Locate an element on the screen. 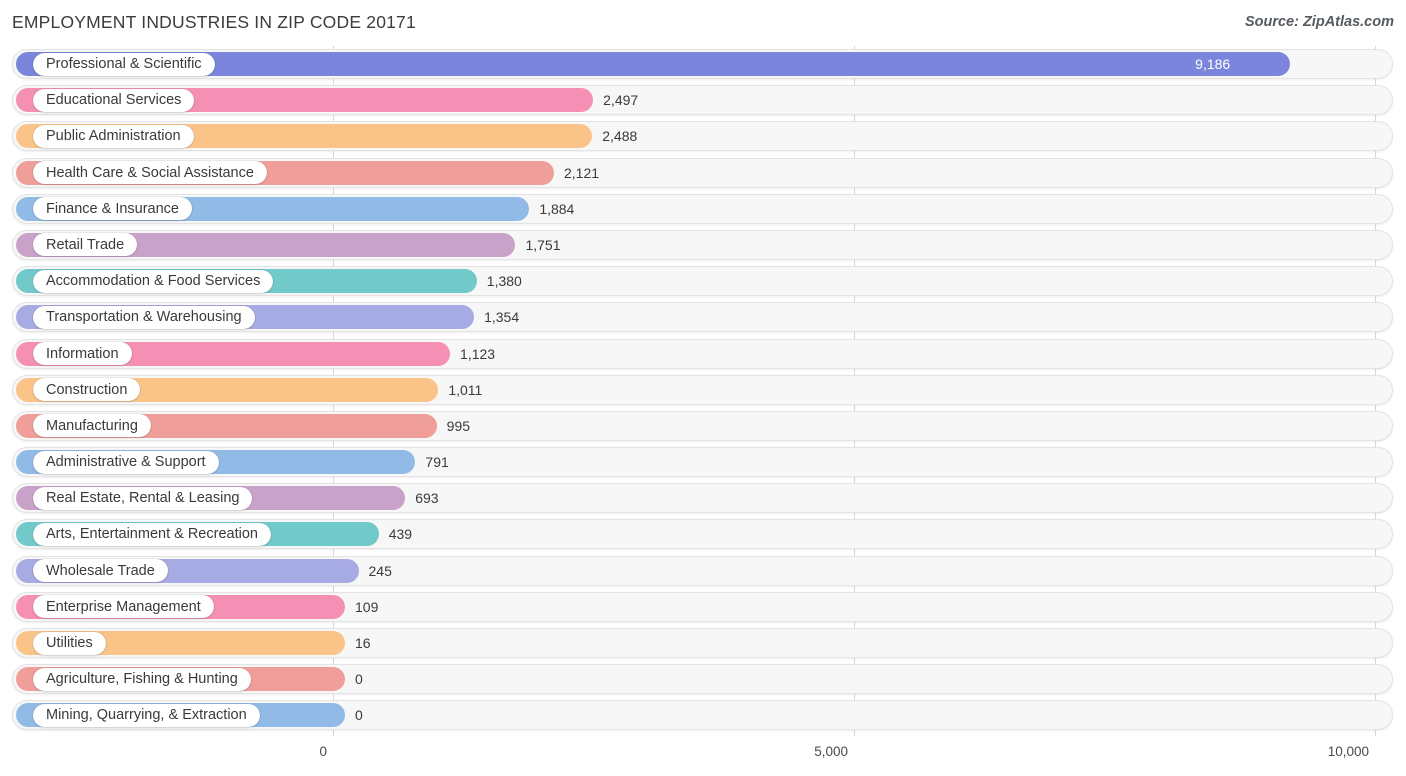 This screenshot has height=776, width=1406. bar-category-label: Transportation & Warehousing is located at coordinates (144, 317).